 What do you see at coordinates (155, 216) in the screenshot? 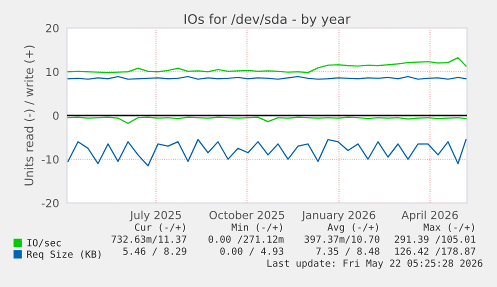
I see `x-tick-label: July 2025` at bounding box center [155, 216].